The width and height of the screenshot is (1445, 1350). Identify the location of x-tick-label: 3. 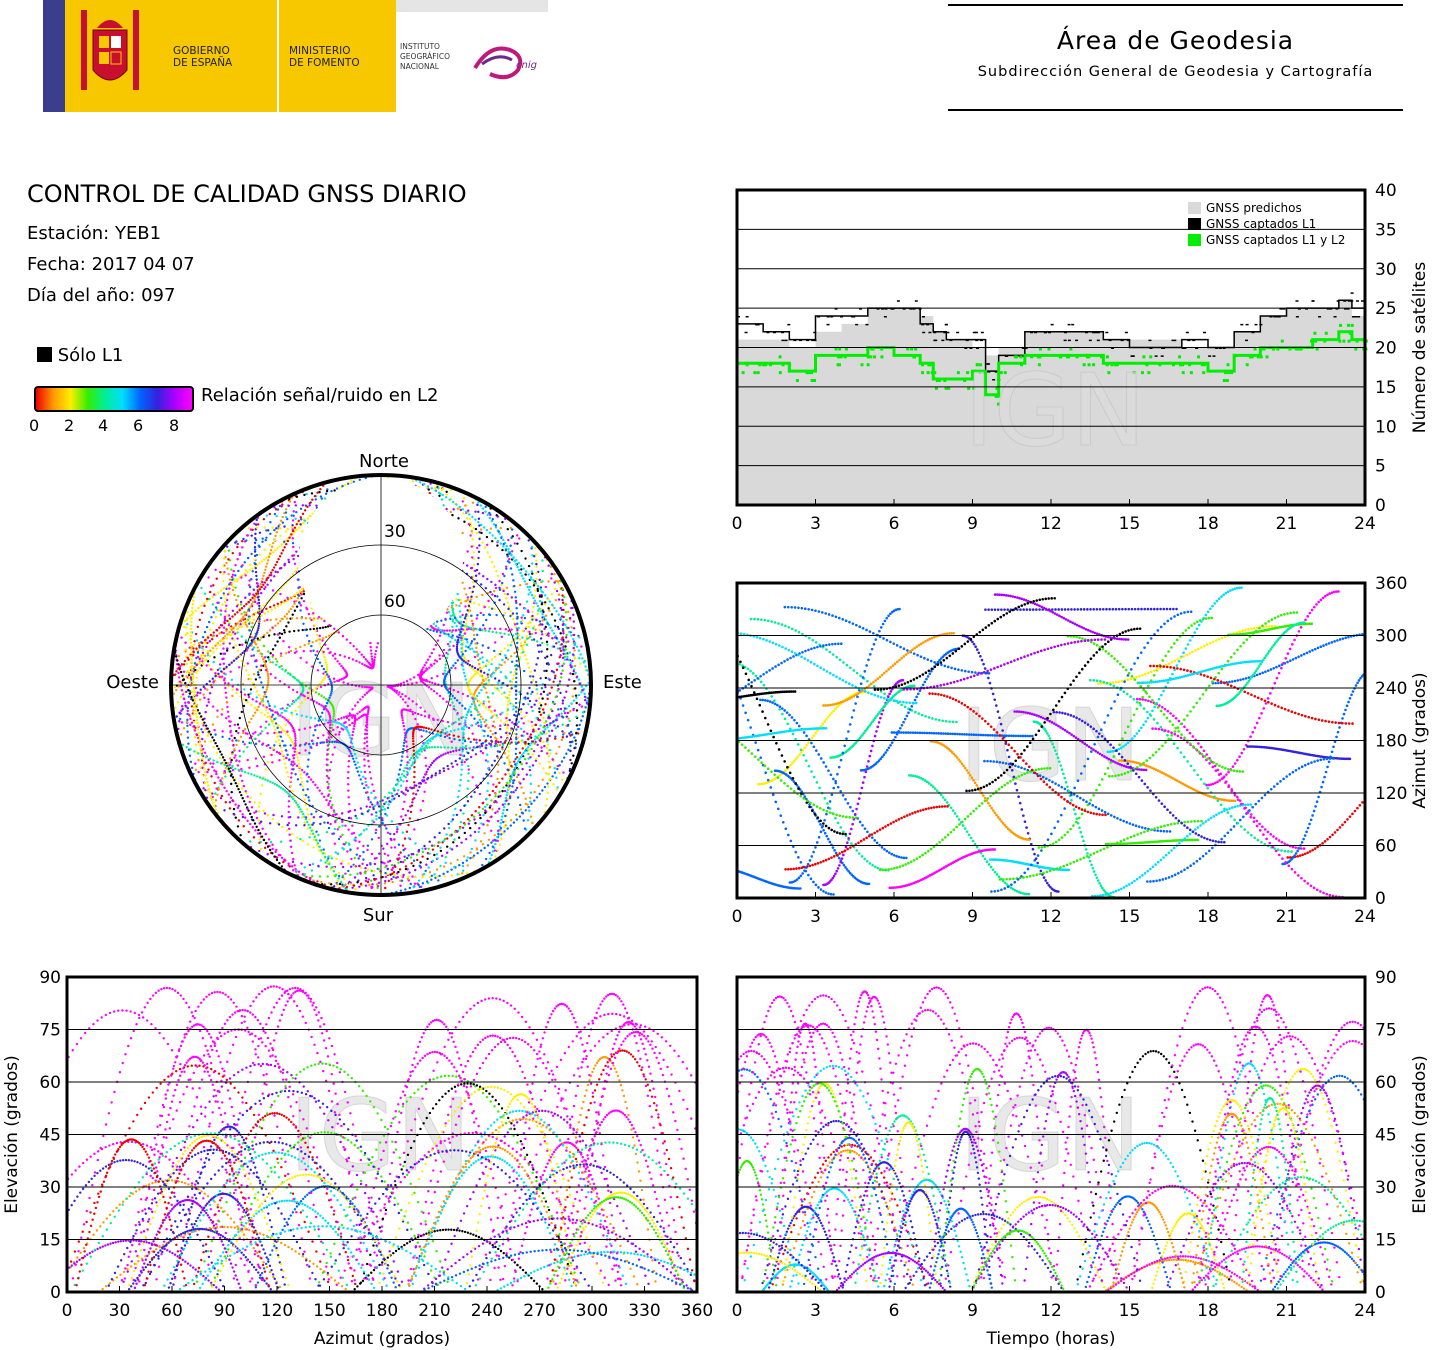
(815, 524).